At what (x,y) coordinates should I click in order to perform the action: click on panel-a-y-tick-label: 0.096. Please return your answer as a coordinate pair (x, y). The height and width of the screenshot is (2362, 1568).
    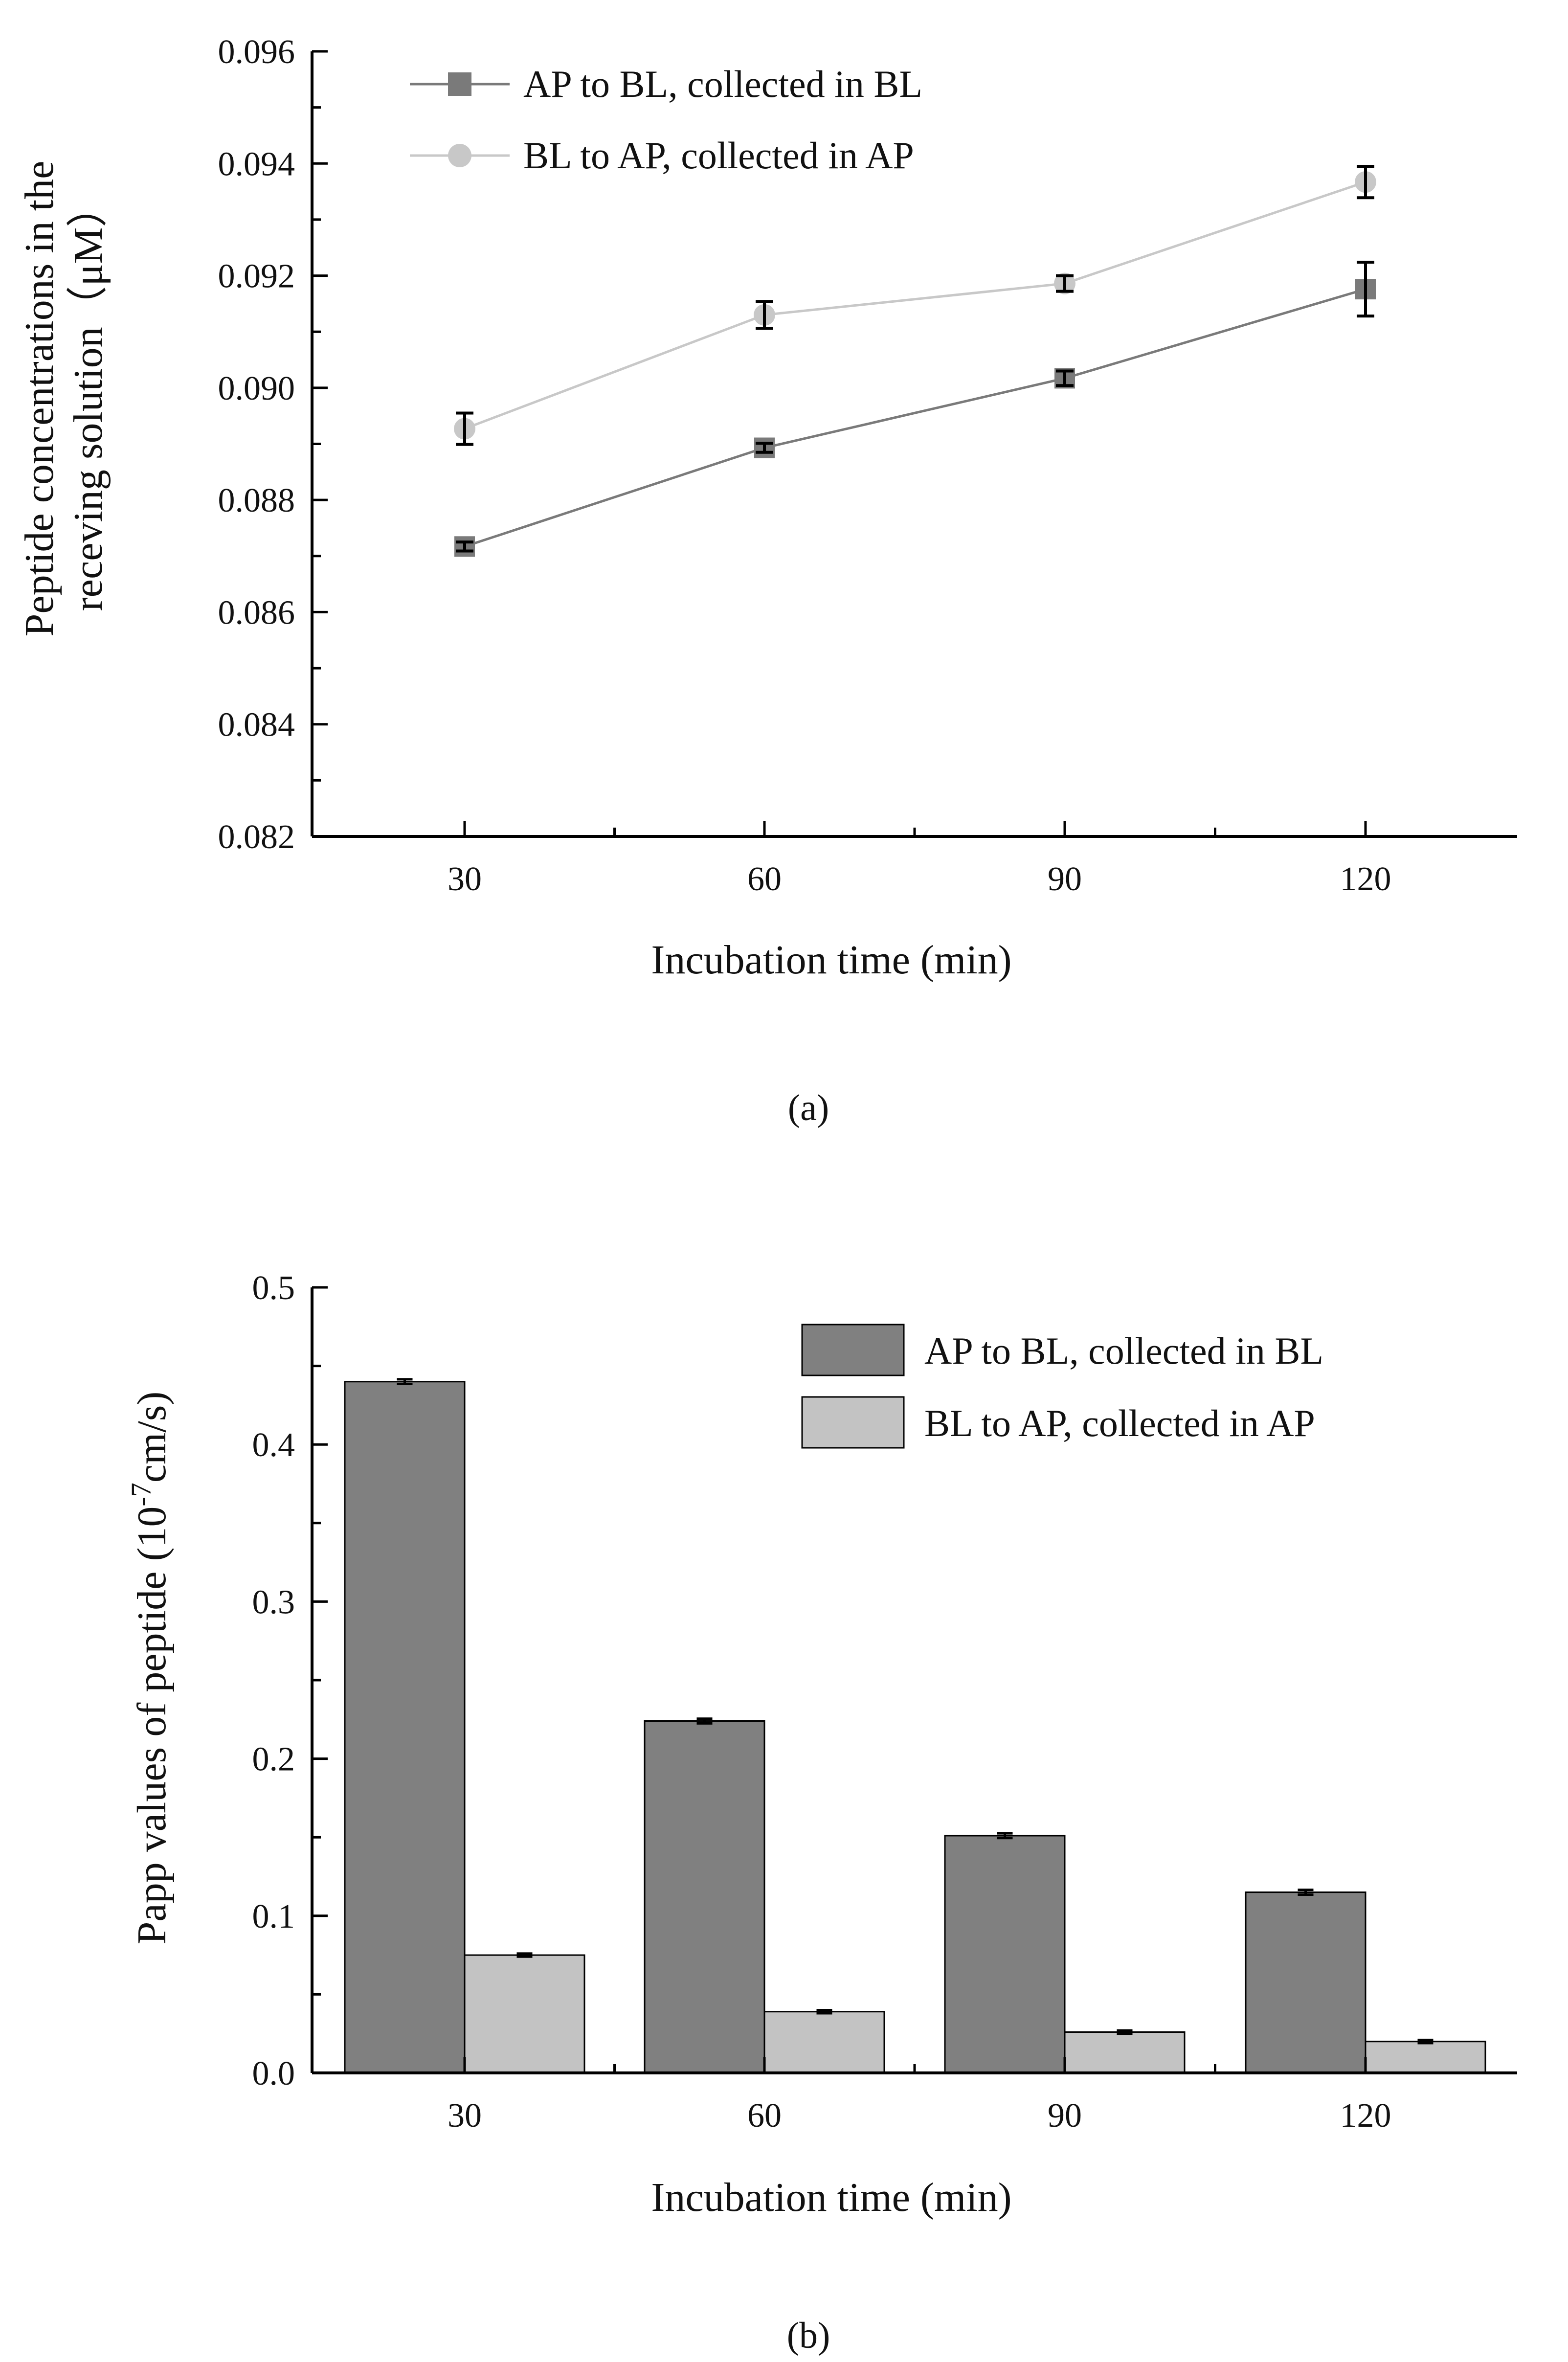
    Looking at the image, I should click on (256, 52).